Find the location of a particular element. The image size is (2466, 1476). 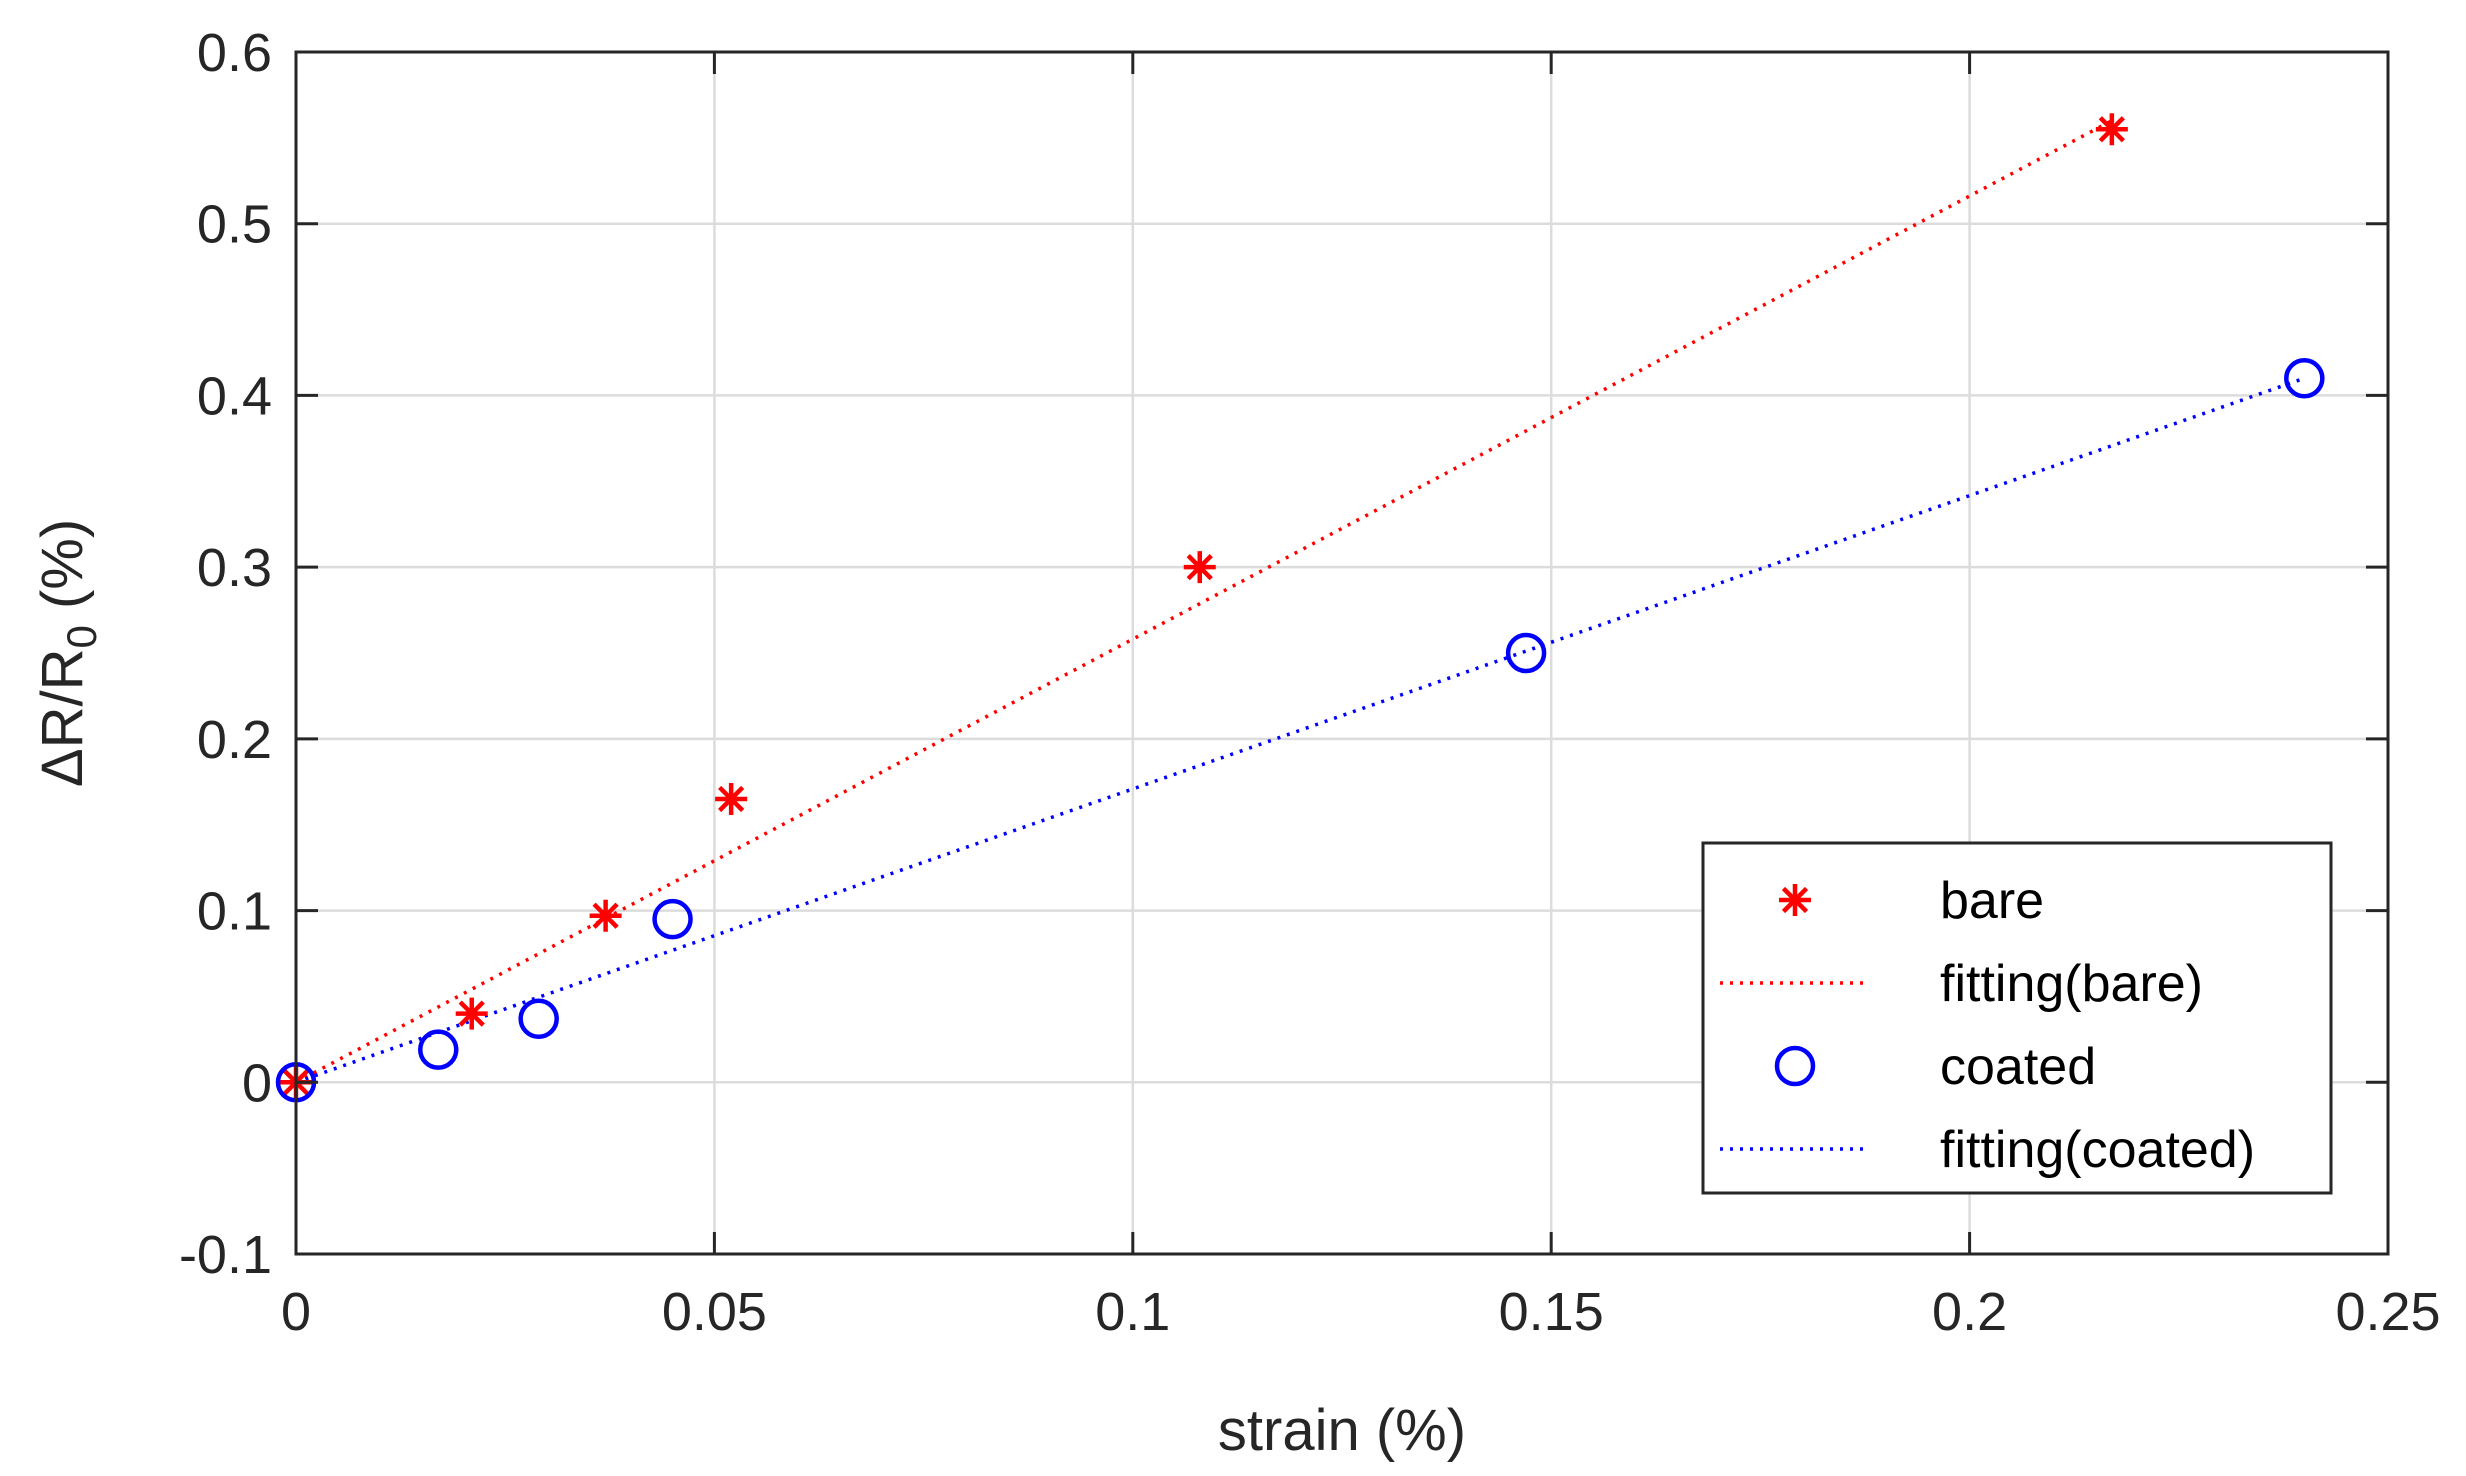

legend: bare fitting(bare) coated fitting(coated) is located at coordinates (2017, 1018).